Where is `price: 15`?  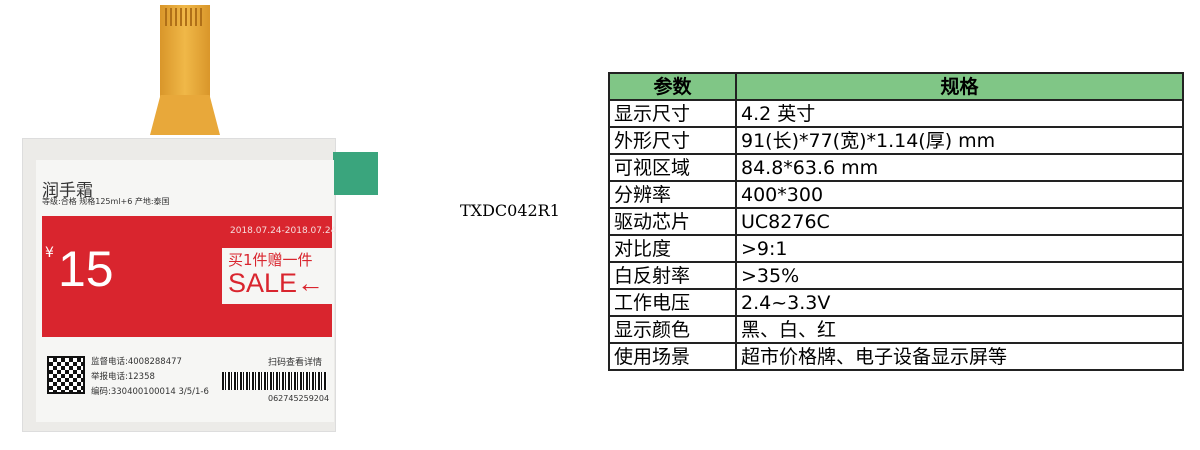 price: 15 is located at coordinates (86, 269).